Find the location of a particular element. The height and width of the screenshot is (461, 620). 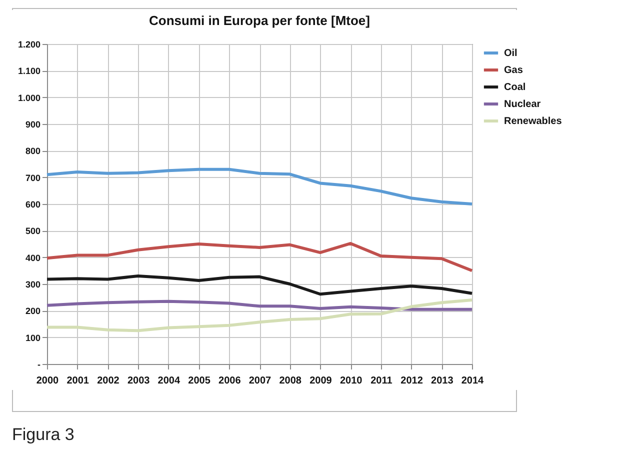

x-tick-label: 2007 is located at coordinates (260, 381).